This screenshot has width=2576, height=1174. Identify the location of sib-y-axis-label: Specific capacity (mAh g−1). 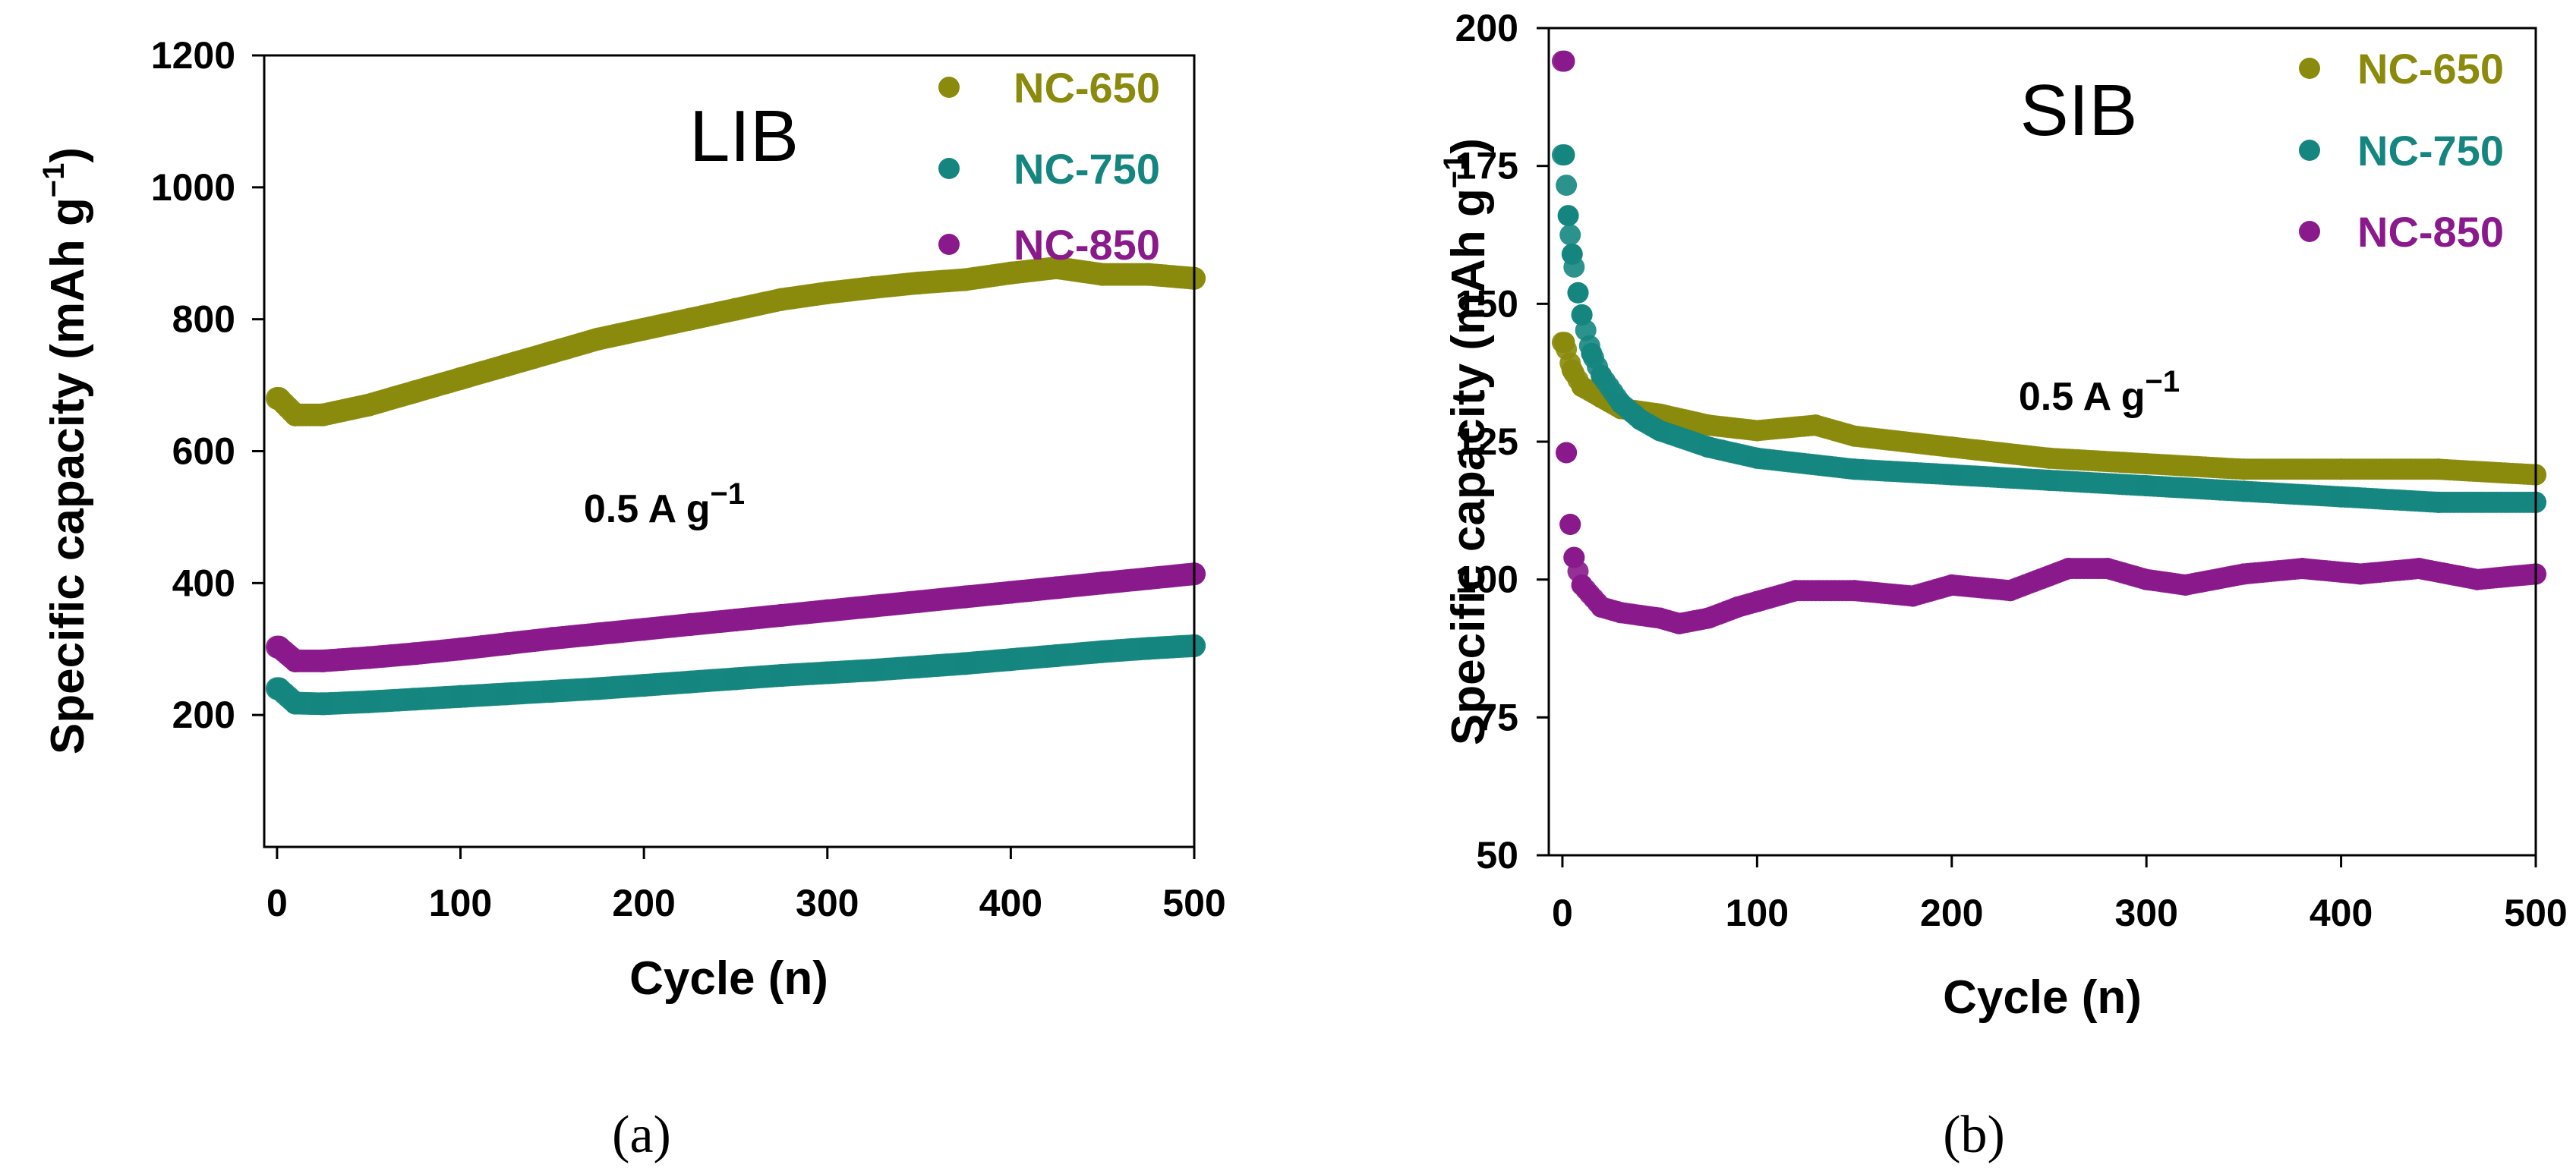
(1466, 441).